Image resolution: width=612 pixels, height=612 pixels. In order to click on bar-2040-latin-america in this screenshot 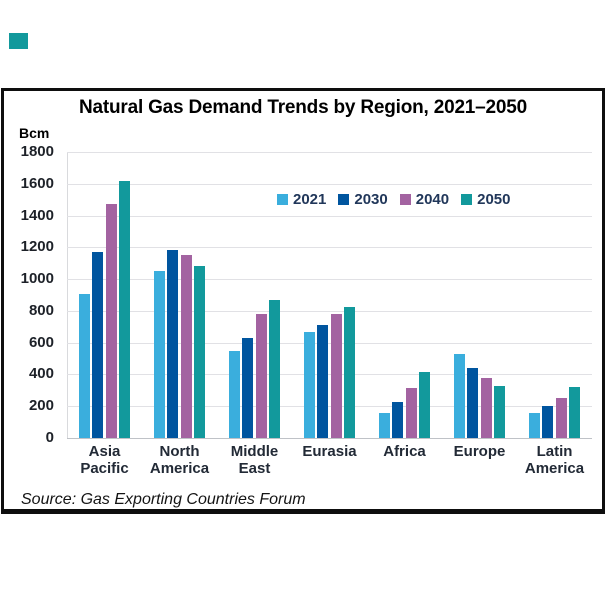, I will do `click(561, 417)`.